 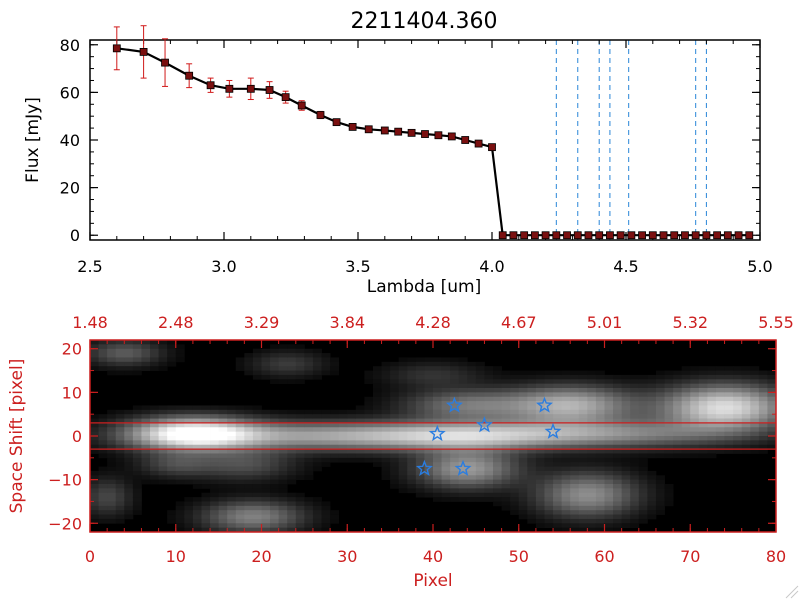 What do you see at coordinates (759, 266) in the screenshot?
I see `x-tick-label: 5.0` at bounding box center [759, 266].